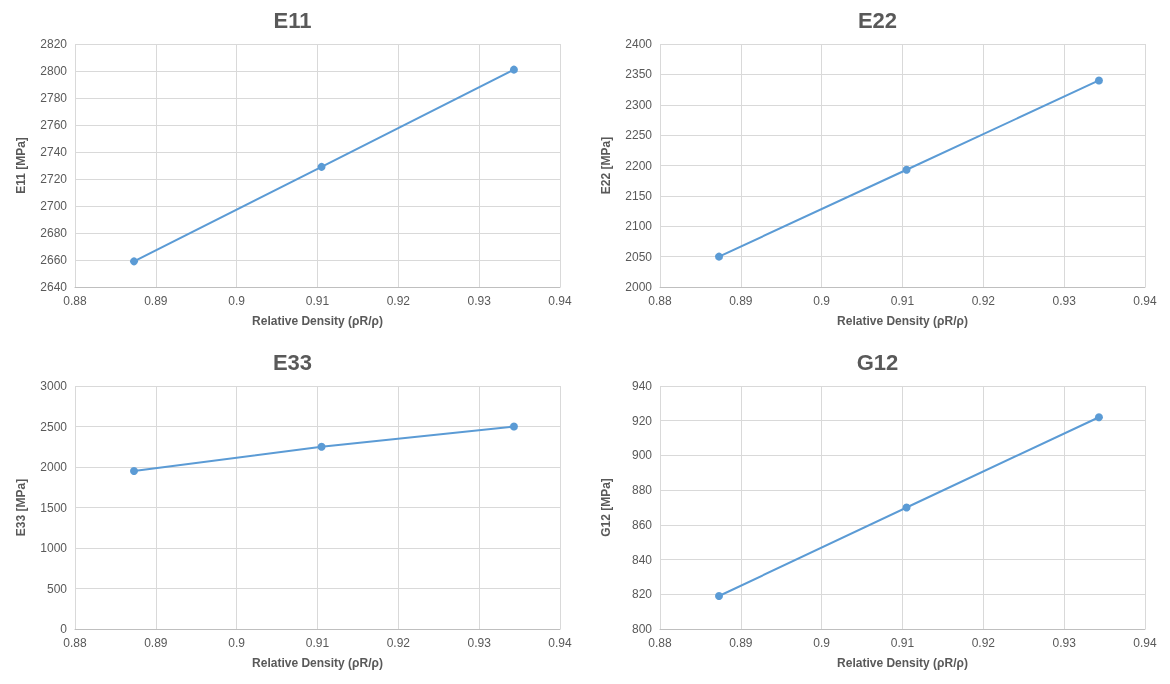  I want to click on chart-title: E22, so click(877, 20).